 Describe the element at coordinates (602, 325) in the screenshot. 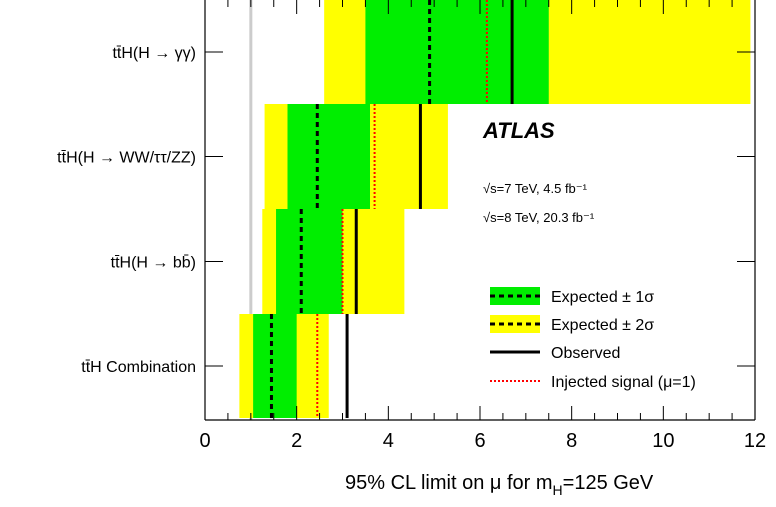

I see `legend-label: Expected ± 2σ` at that location.